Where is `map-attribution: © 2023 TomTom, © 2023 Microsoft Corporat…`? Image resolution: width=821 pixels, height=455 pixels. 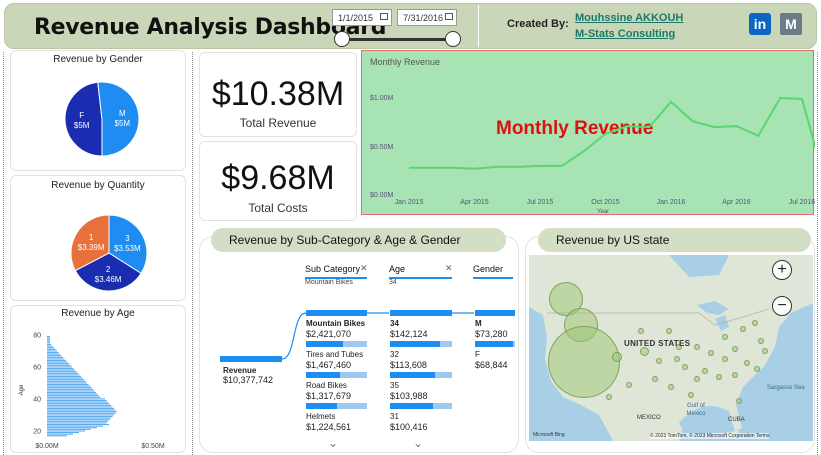
map-attribution: © 2023 TomTom, © 2023 Microsoft Corporat… is located at coordinates (710, 436).